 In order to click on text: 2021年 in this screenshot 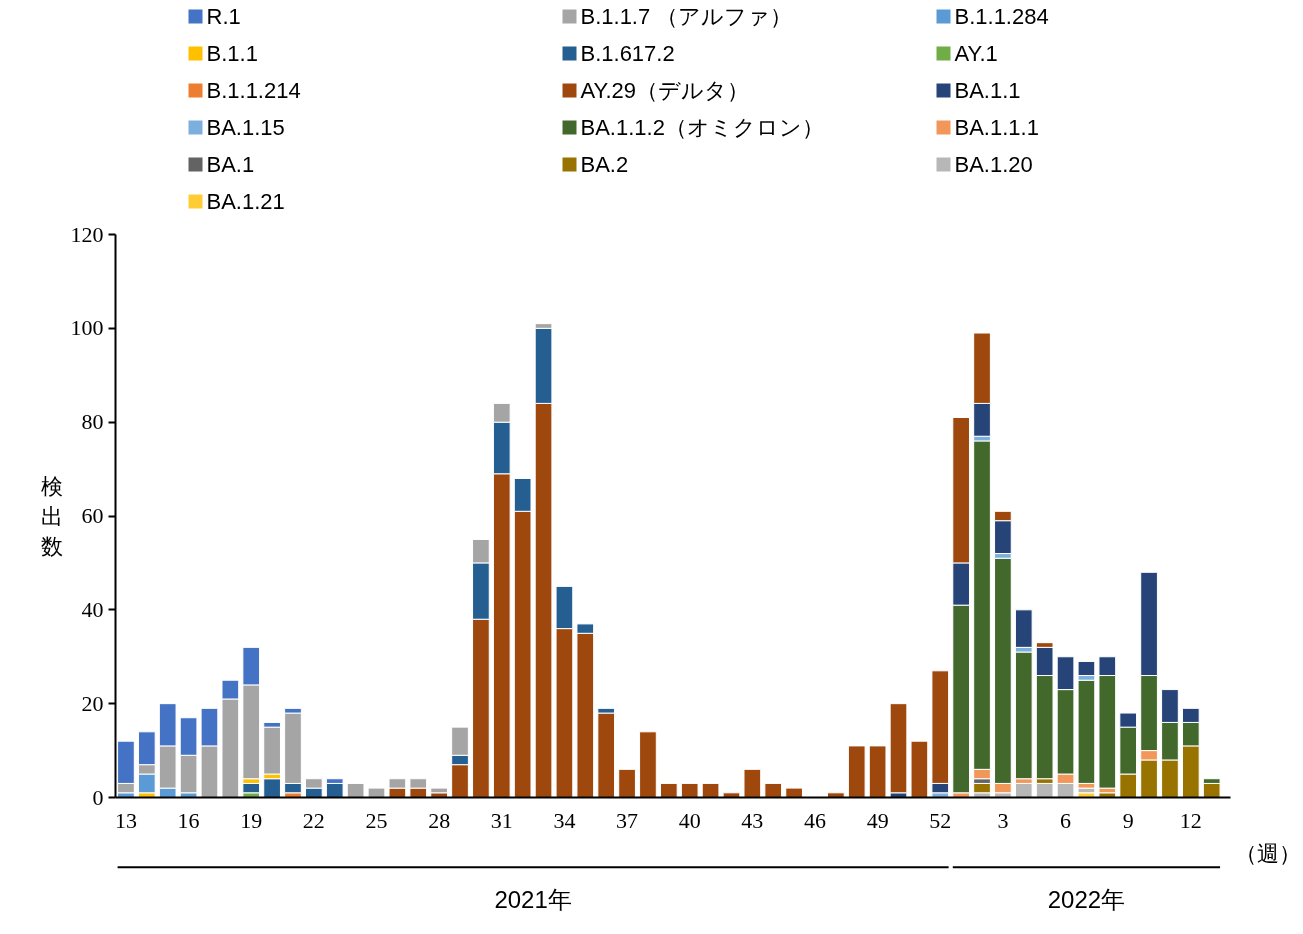, I will do `click(533, 900)`.